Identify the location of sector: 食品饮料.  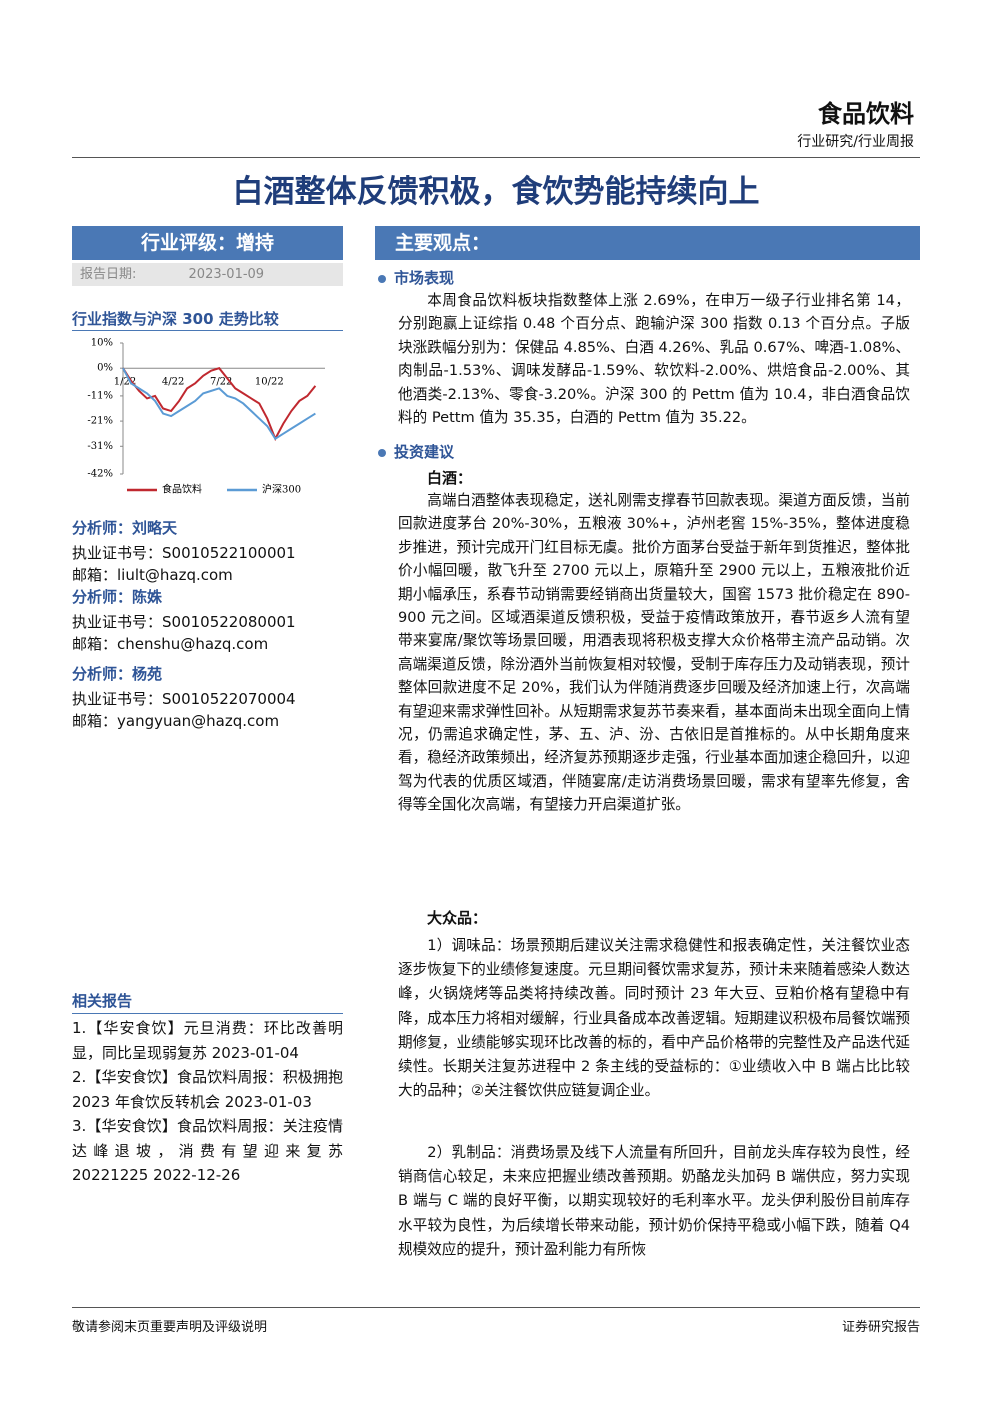
(866, 114).